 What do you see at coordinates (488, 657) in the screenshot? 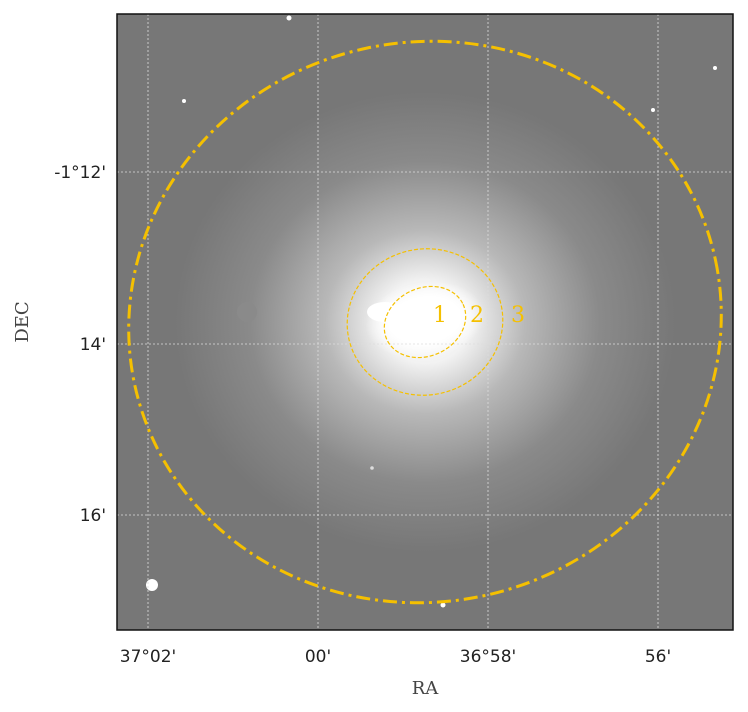
I see `x-tick-label: 36°58'` at bounding box center [488, 657].